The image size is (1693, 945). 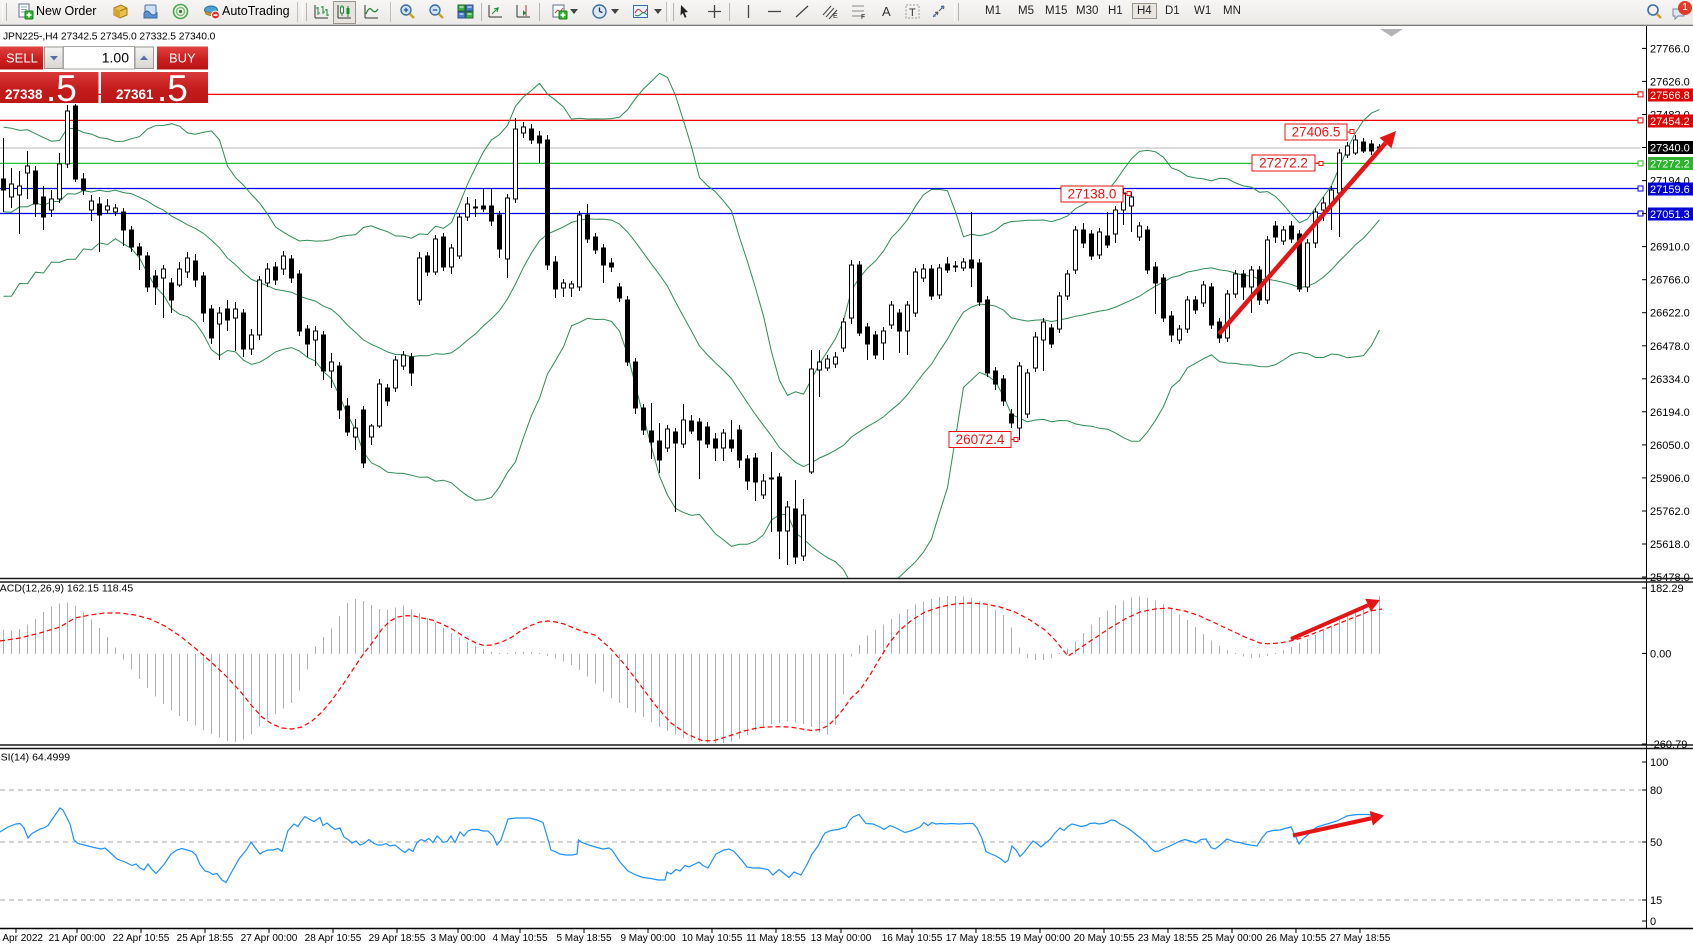 What do you see at coordinates (519, 938) in the screenshot?
I see `svg-text: 4 May 10:55` at bounding box center [519, 938].